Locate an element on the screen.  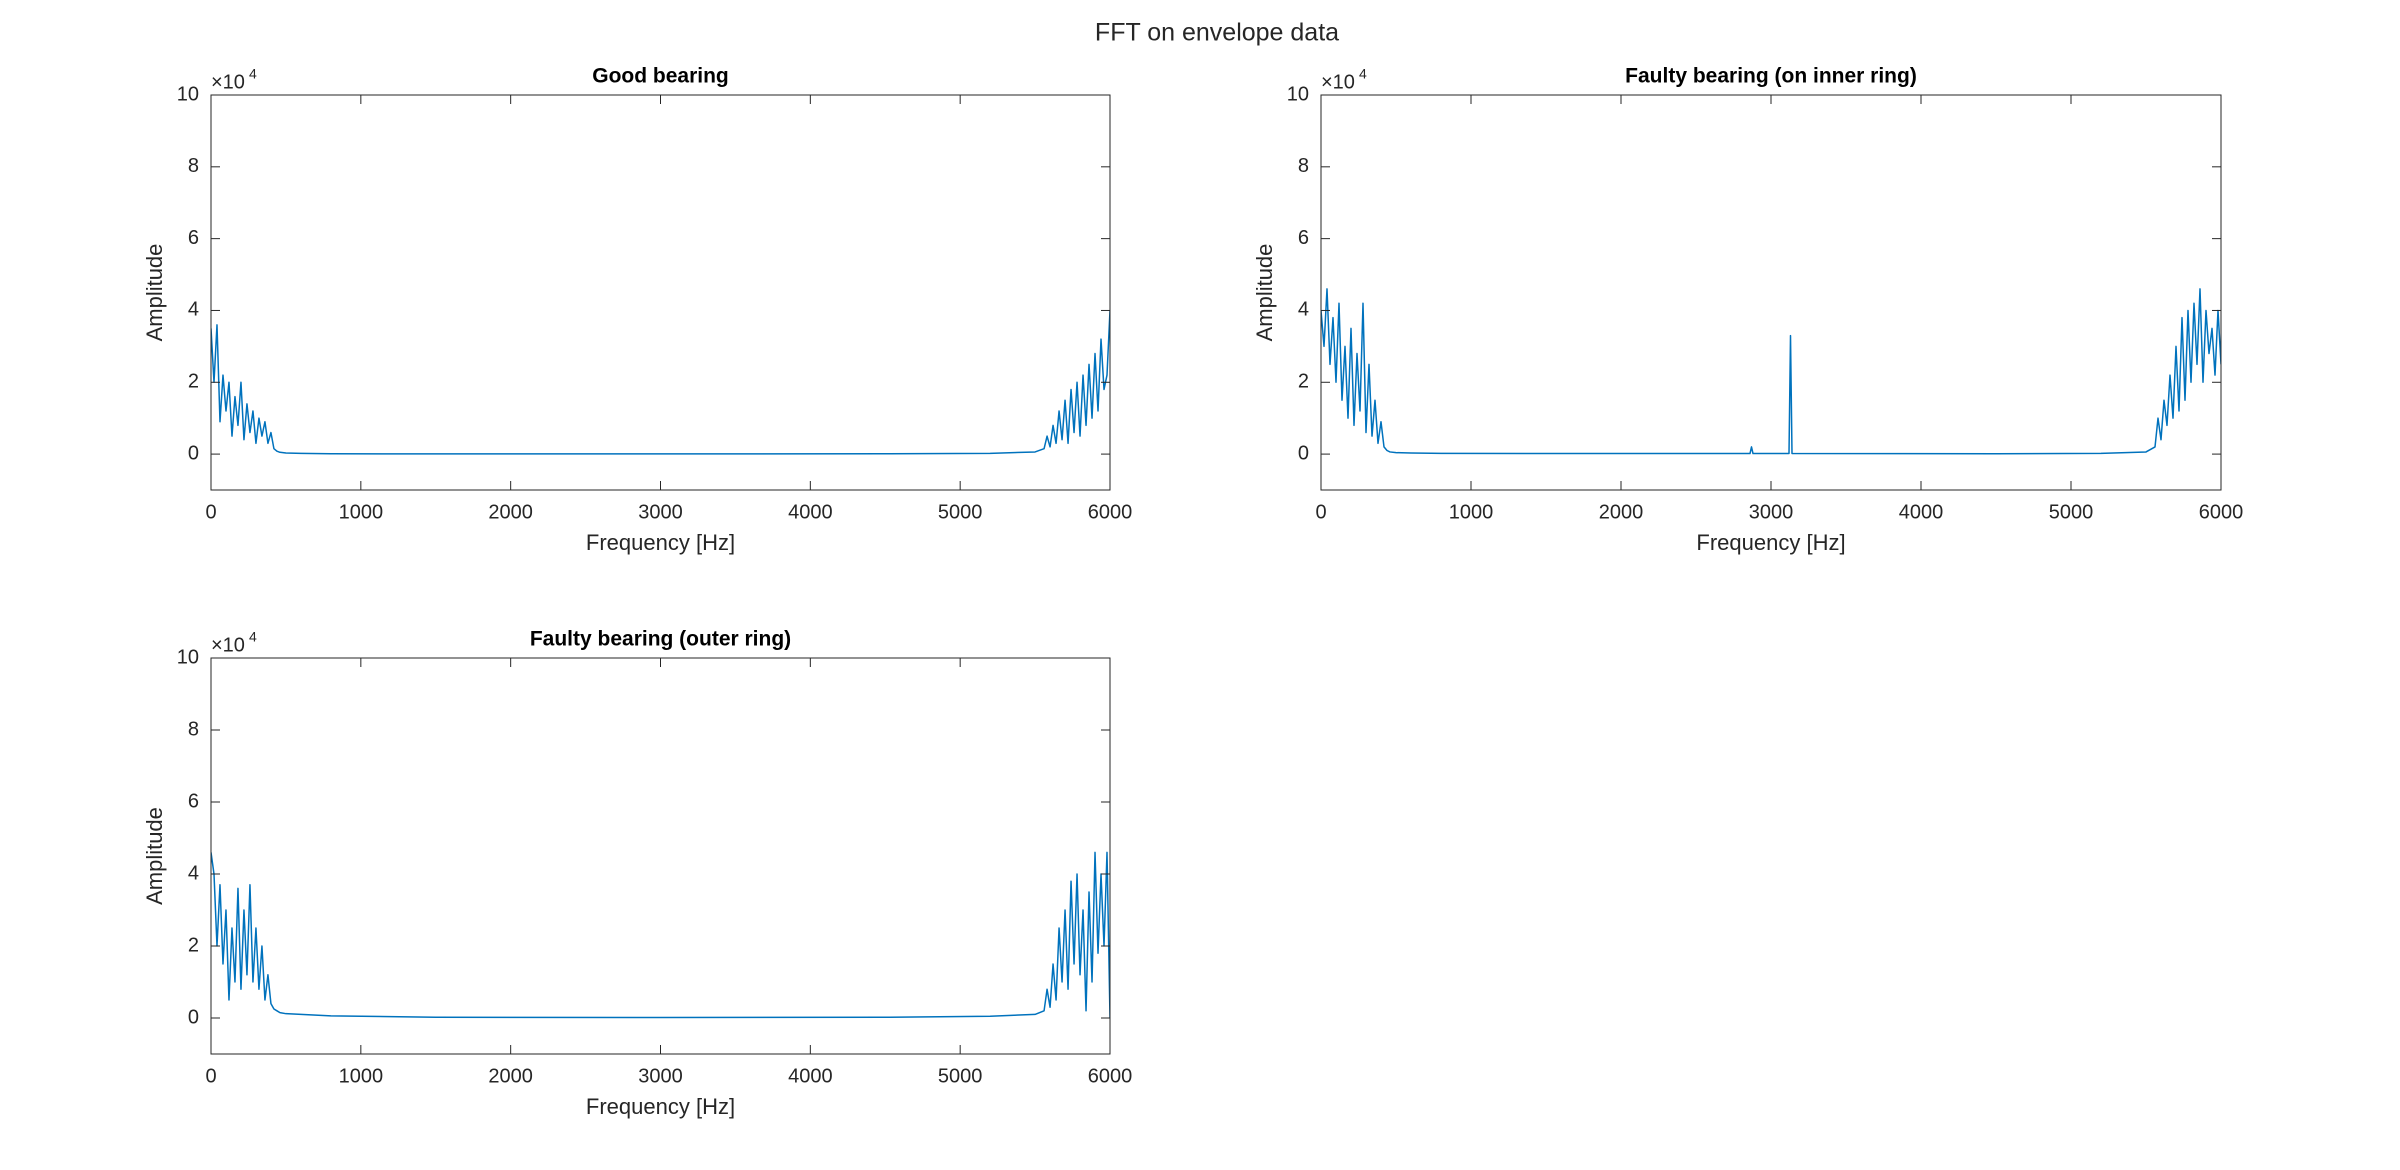
subplot-title: Faulty bearing (on inner ring) is located at coordinates (1771, 76).